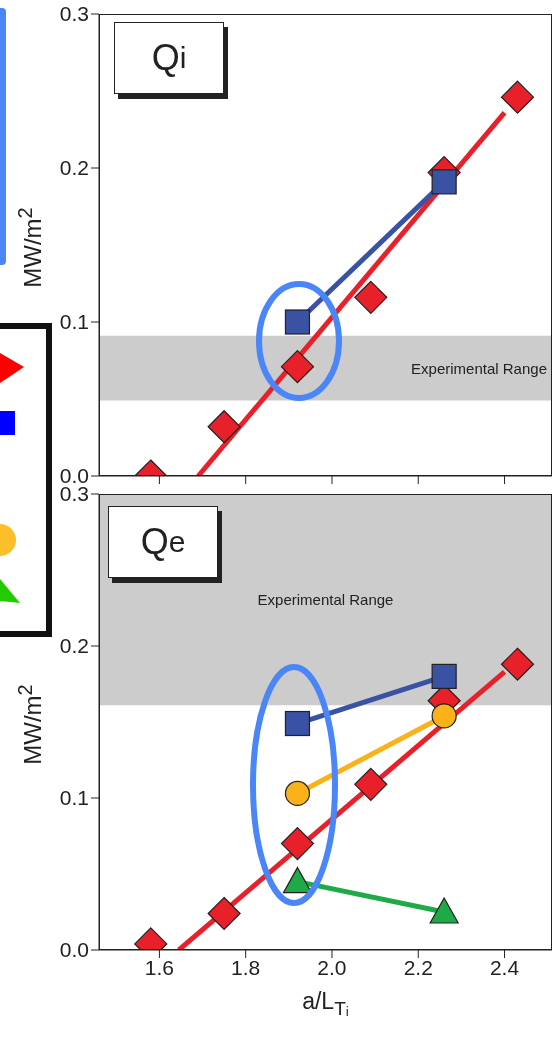  Describe the element at coordinates (325, 1004) in the screenshot. I see `x-axis-title: a/L$_{Tᵢ}$` at that location.